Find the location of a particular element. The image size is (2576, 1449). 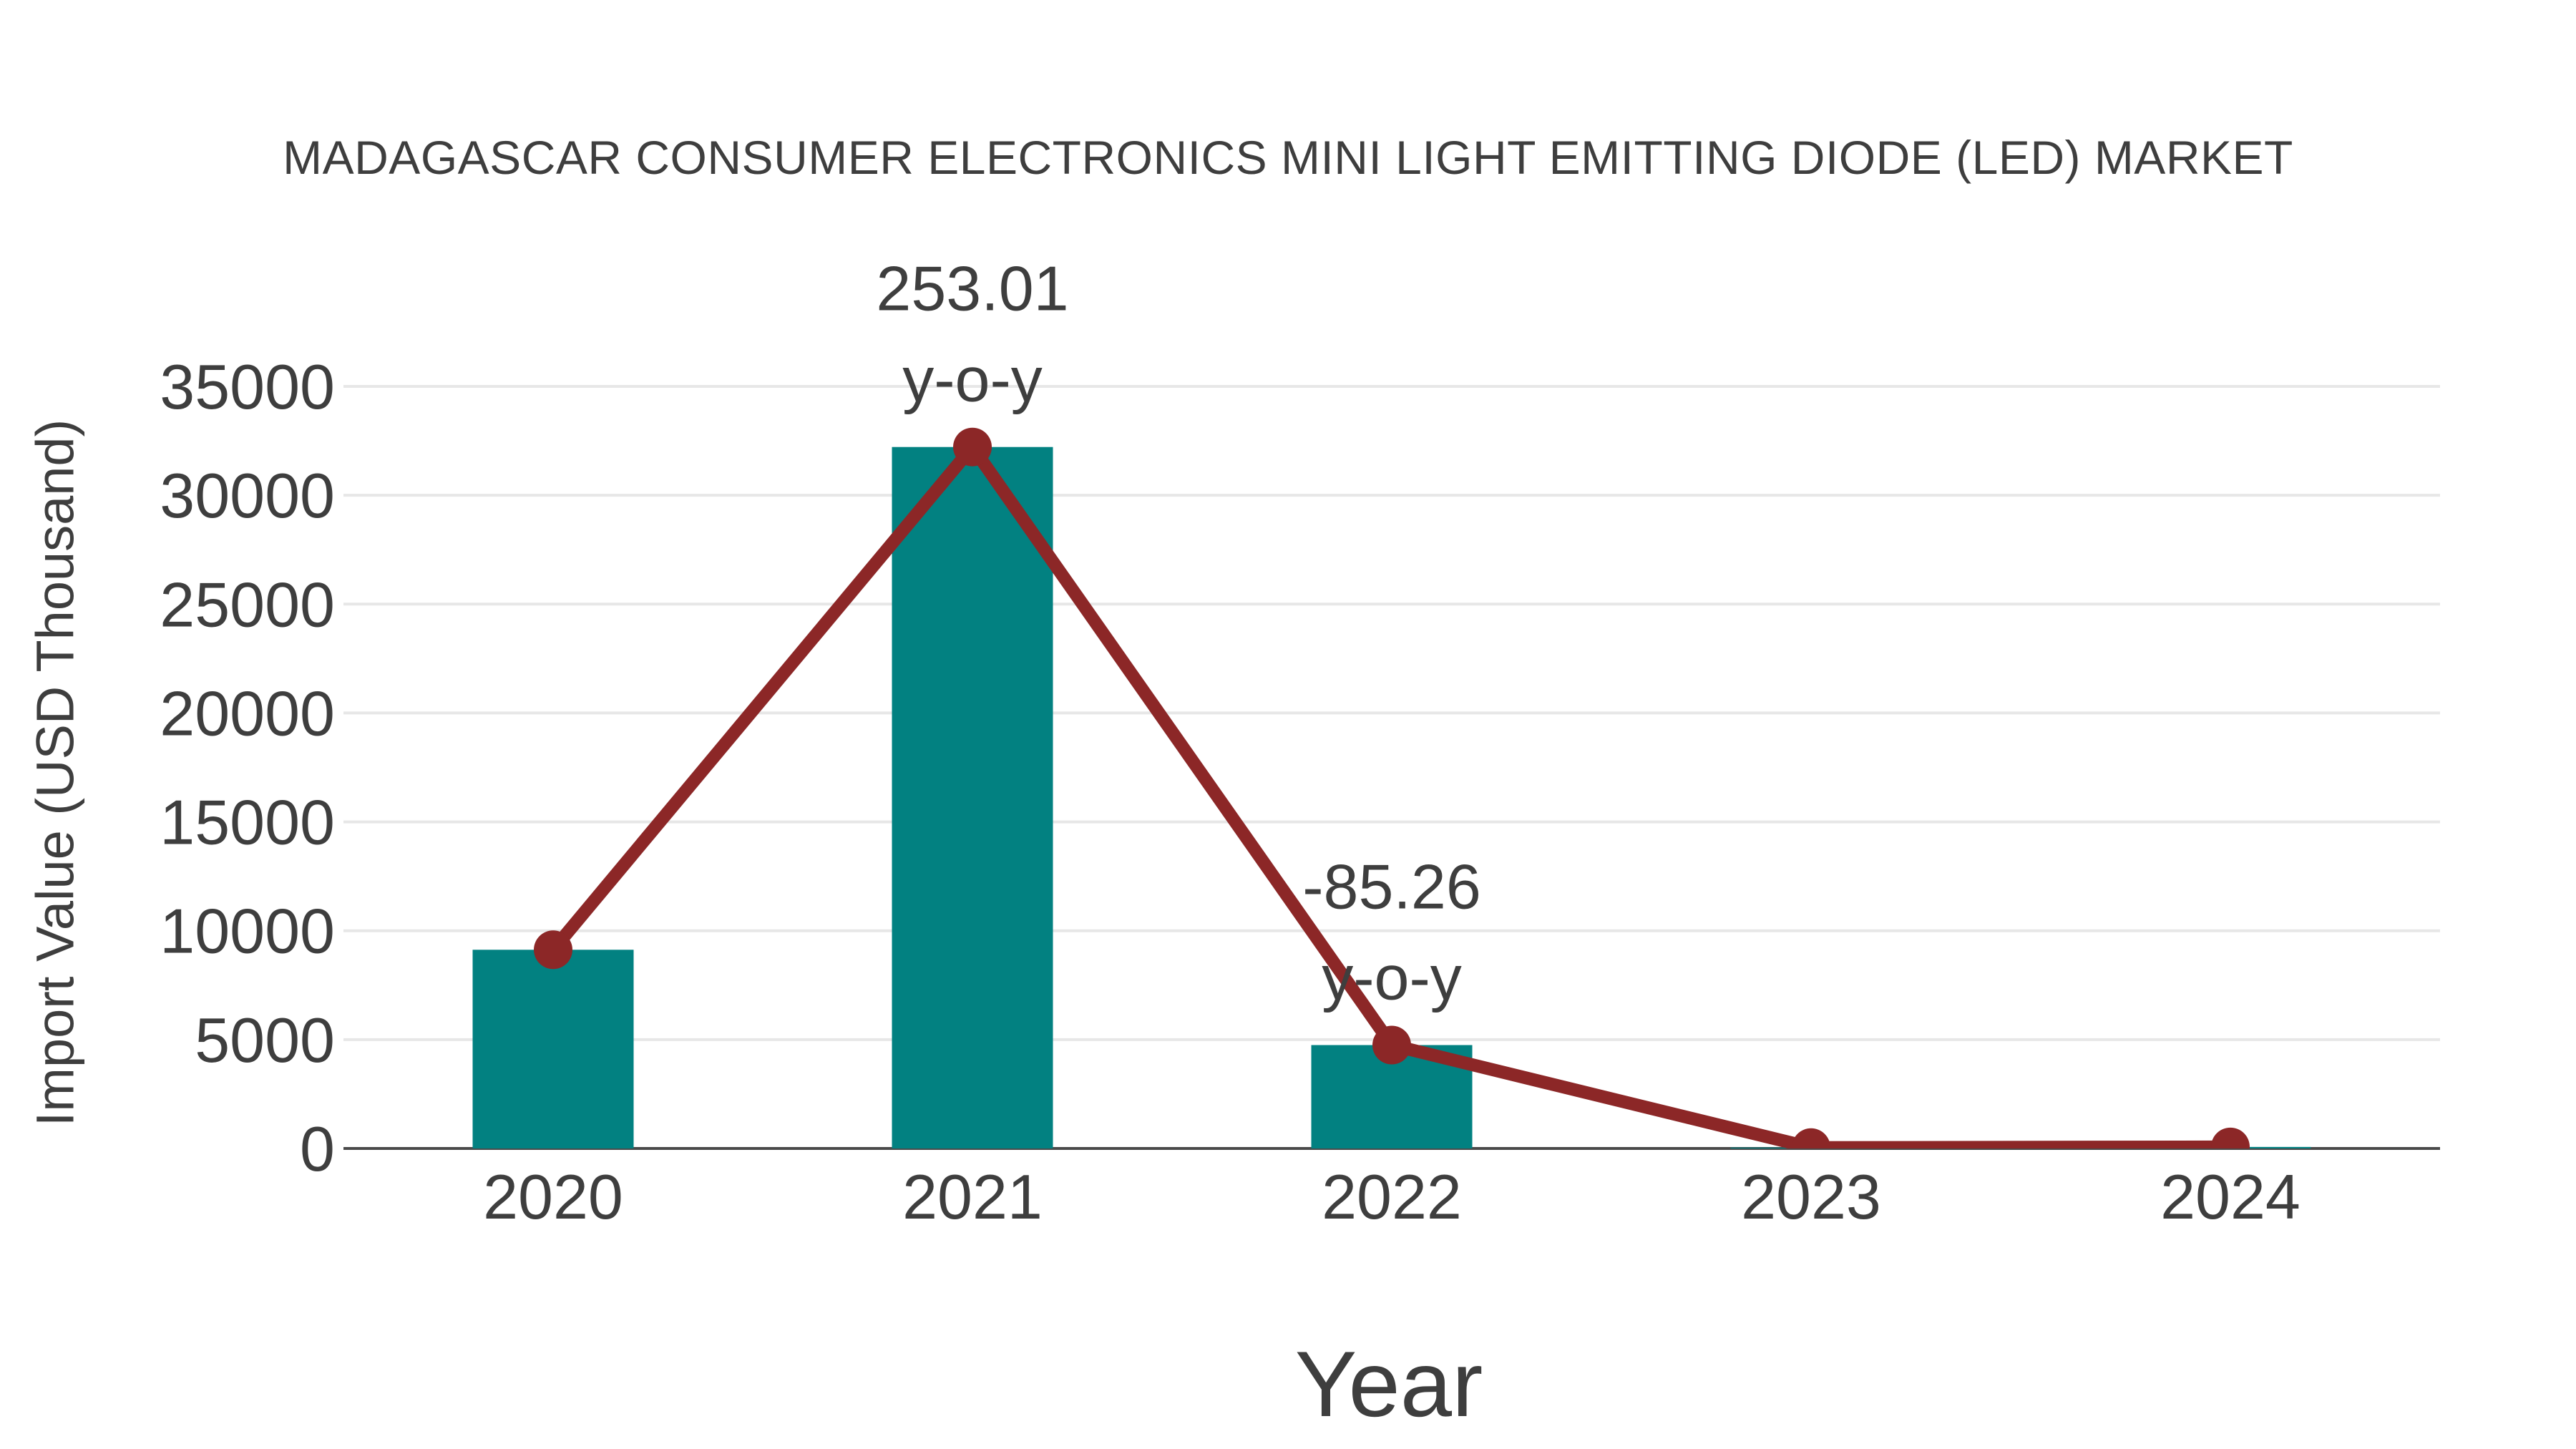

y-tick-label-10000: 10000 is located at coordinates (247, 931).